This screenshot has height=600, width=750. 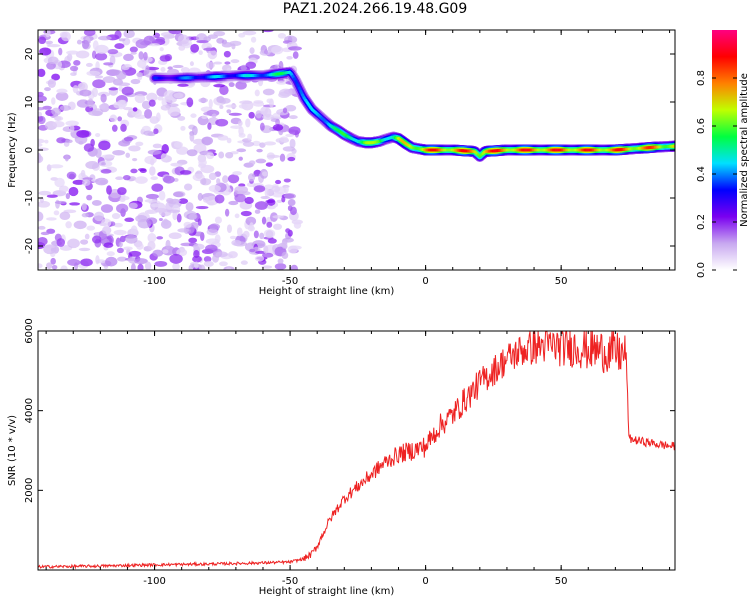 What do you see at coordinates (701, 270) in the screenshot?
I see `colorbar-tick-label: 0.0` at bounding box center [701, 270].